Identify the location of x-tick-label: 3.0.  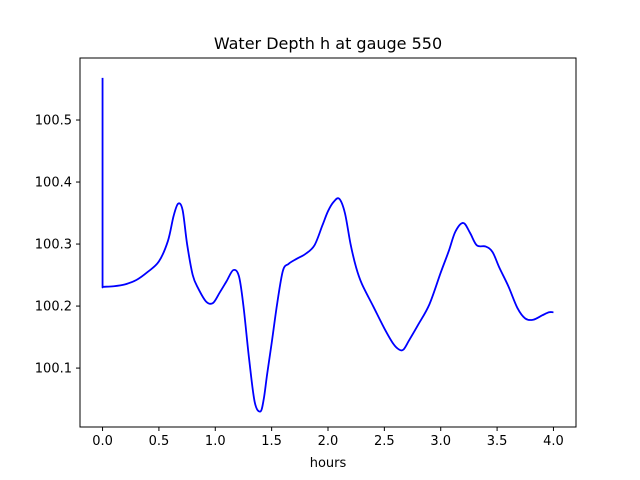
(440, 441).